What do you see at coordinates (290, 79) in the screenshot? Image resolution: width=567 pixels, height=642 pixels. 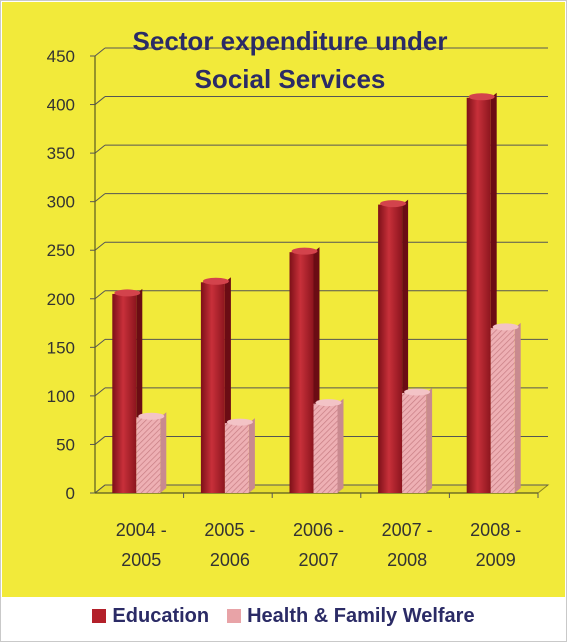 I see `chart-title-line2: Social Services` at bounding box center [290, 79].